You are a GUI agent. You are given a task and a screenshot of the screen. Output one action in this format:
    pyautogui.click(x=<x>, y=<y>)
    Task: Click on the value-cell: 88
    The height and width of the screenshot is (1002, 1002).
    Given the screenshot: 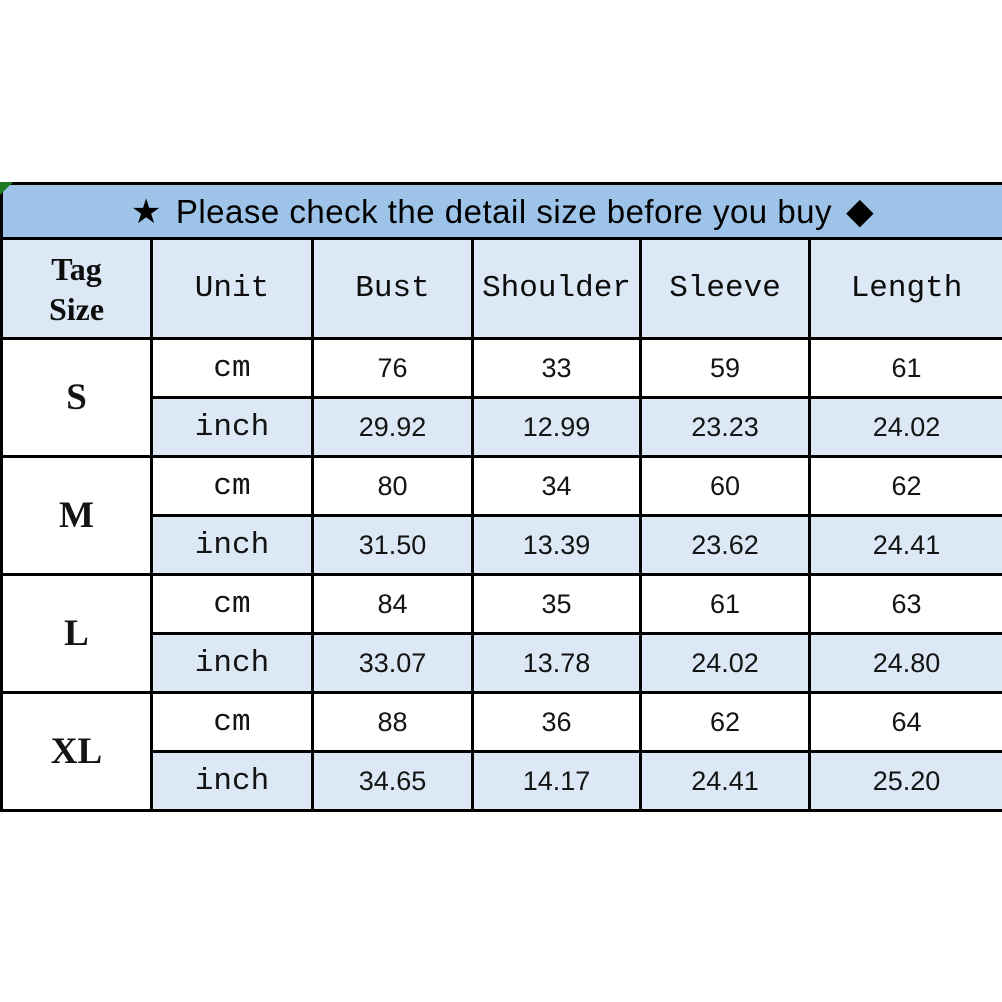 What is the action you would take?
    pyautogui.click(x=392, y=722)
    